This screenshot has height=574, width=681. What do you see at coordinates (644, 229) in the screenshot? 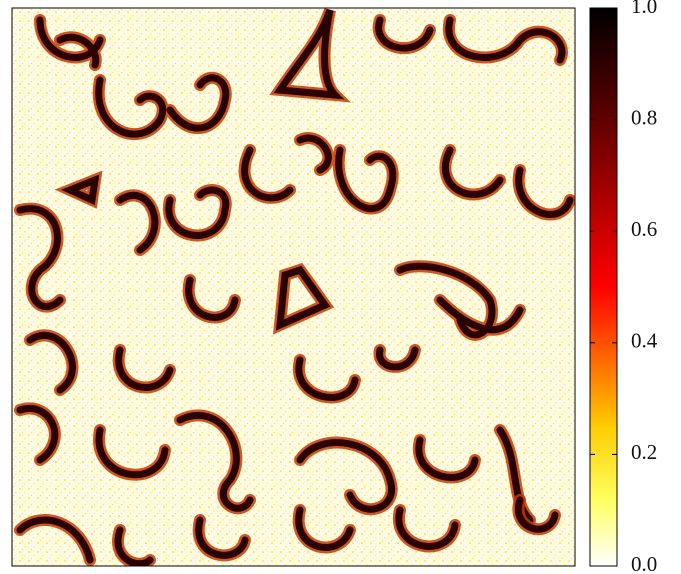
I see `colorbar-tick-label: 0.6` at bounding box center [644, 229].